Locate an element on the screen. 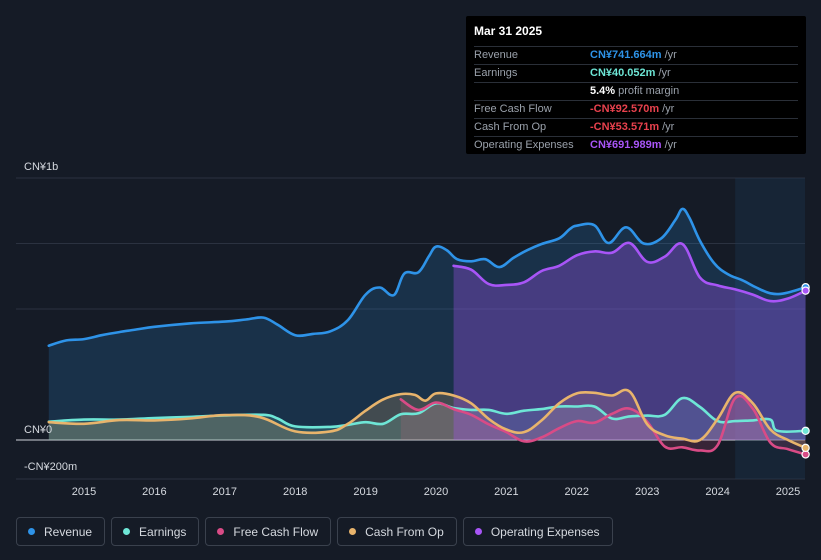 This screenshot has height=560, width=821. earnings-line is located at coordinates (427, 415).